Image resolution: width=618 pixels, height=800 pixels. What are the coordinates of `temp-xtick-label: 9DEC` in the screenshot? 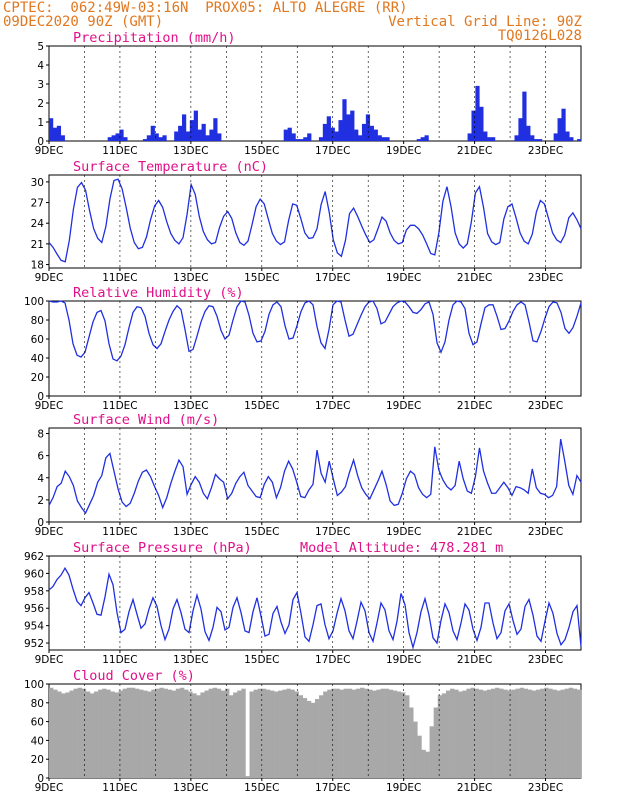 It's located at (49, 278).